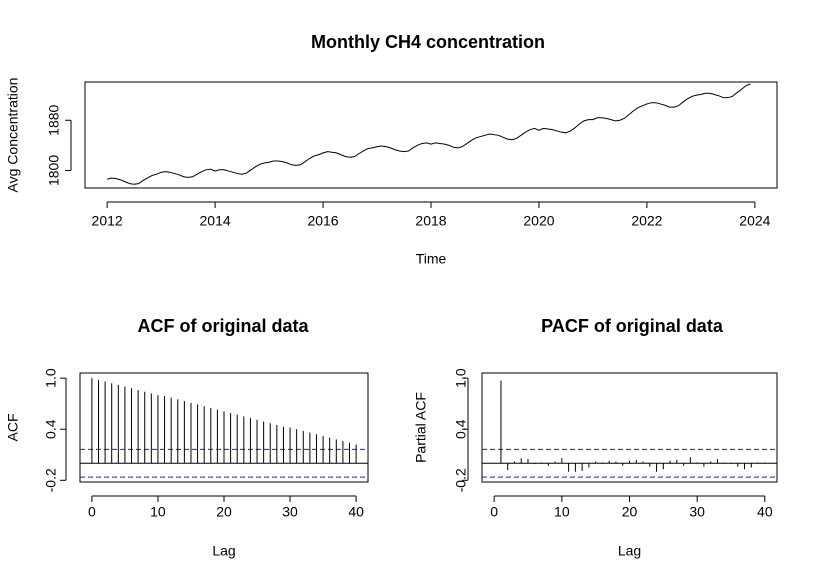  What do you see at coordinates (646, 221) in the screenshot?
I see `x-tick-label: 2022` at bounding box center [646, 221].